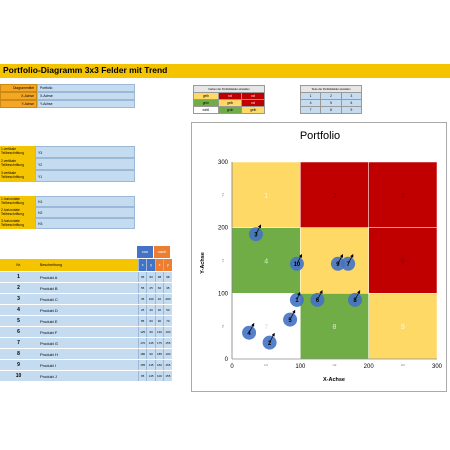  What do you see at coordinates (86, 88) in the screenshot?
I see `setting-value-title: Portfolio` at bounding box center [86, 88].